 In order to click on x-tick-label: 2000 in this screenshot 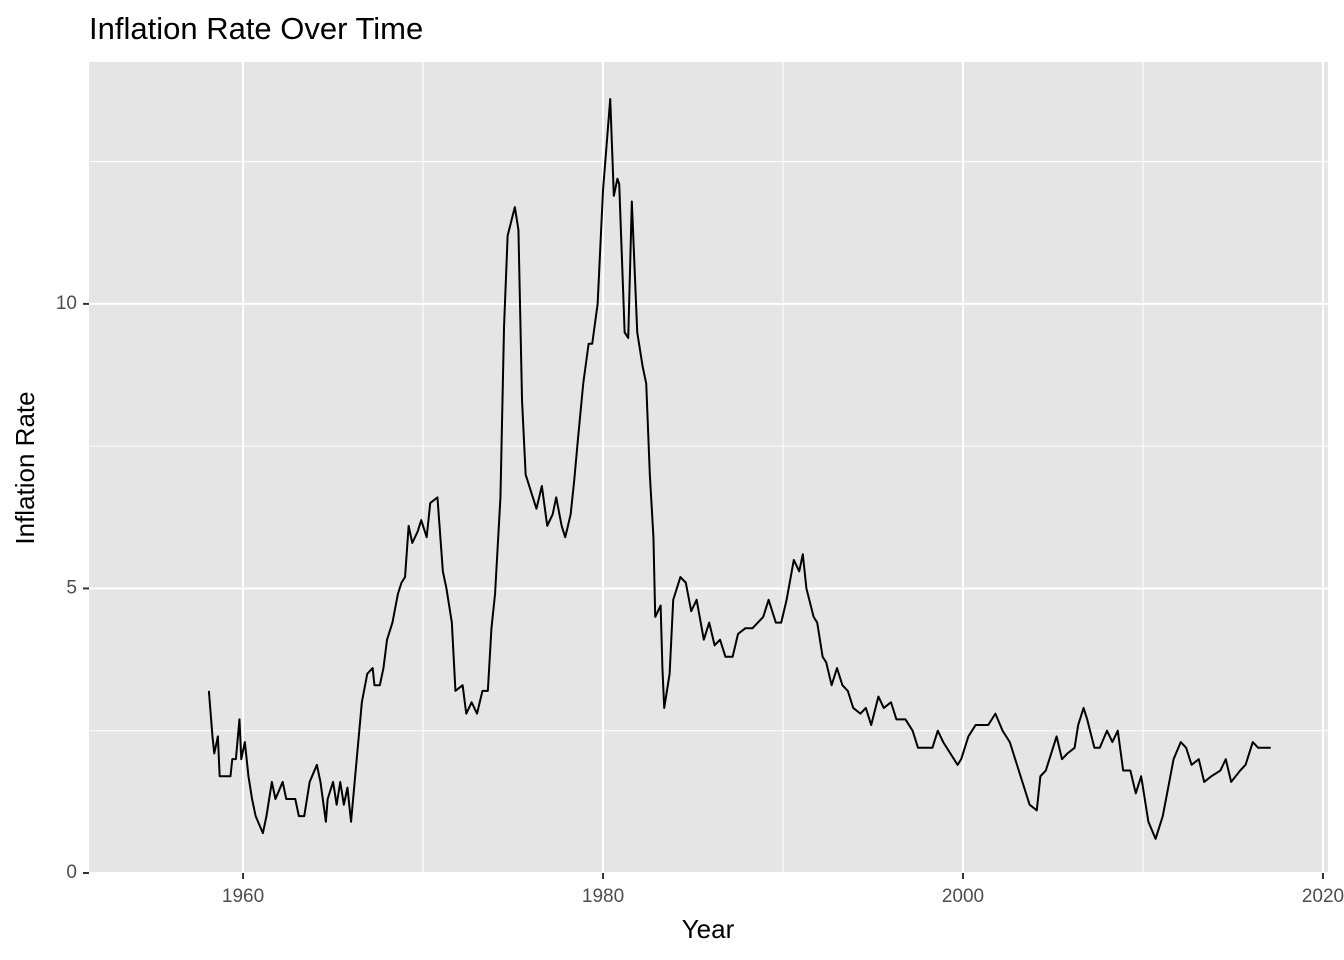, I will do `click(963, 896)`.